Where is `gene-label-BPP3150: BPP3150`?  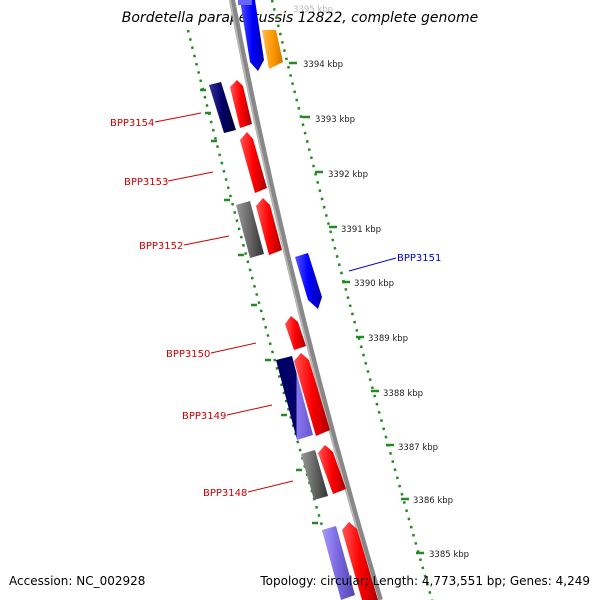
gene-label-BPP3150: BPP3150 is located at coordinates (188, 354).